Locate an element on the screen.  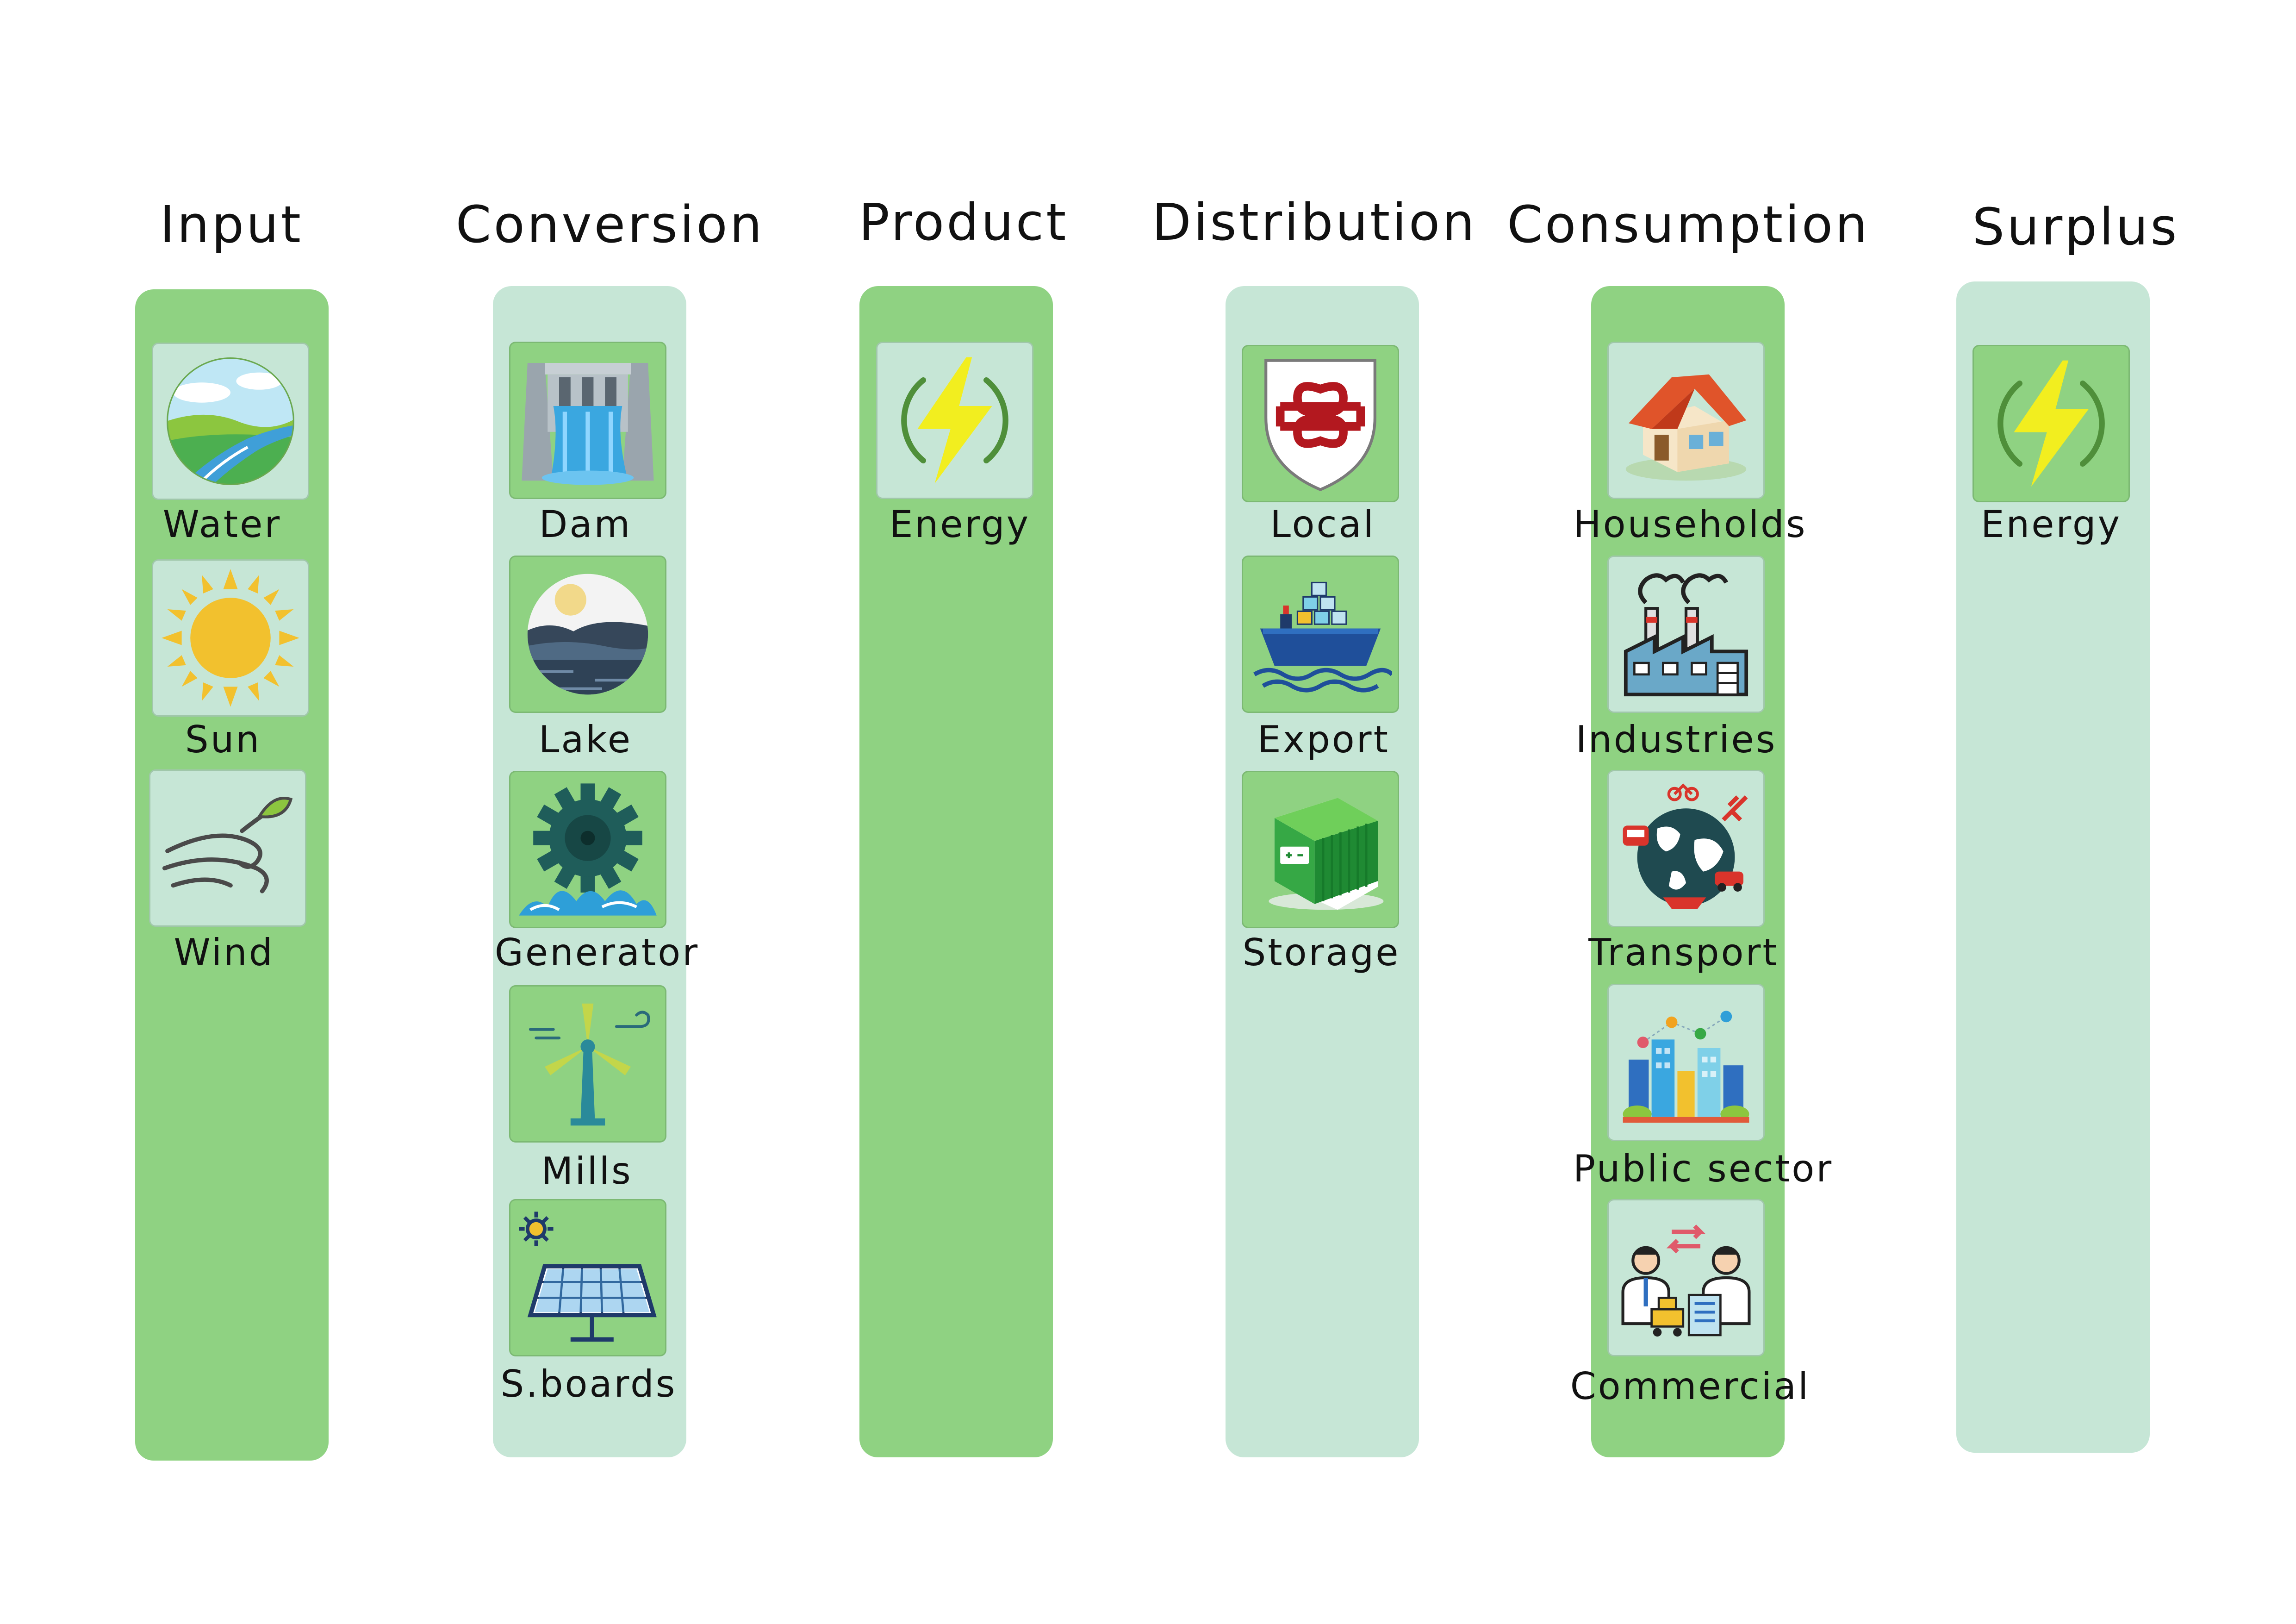
lake-icon is located at coordinates (587, 634).